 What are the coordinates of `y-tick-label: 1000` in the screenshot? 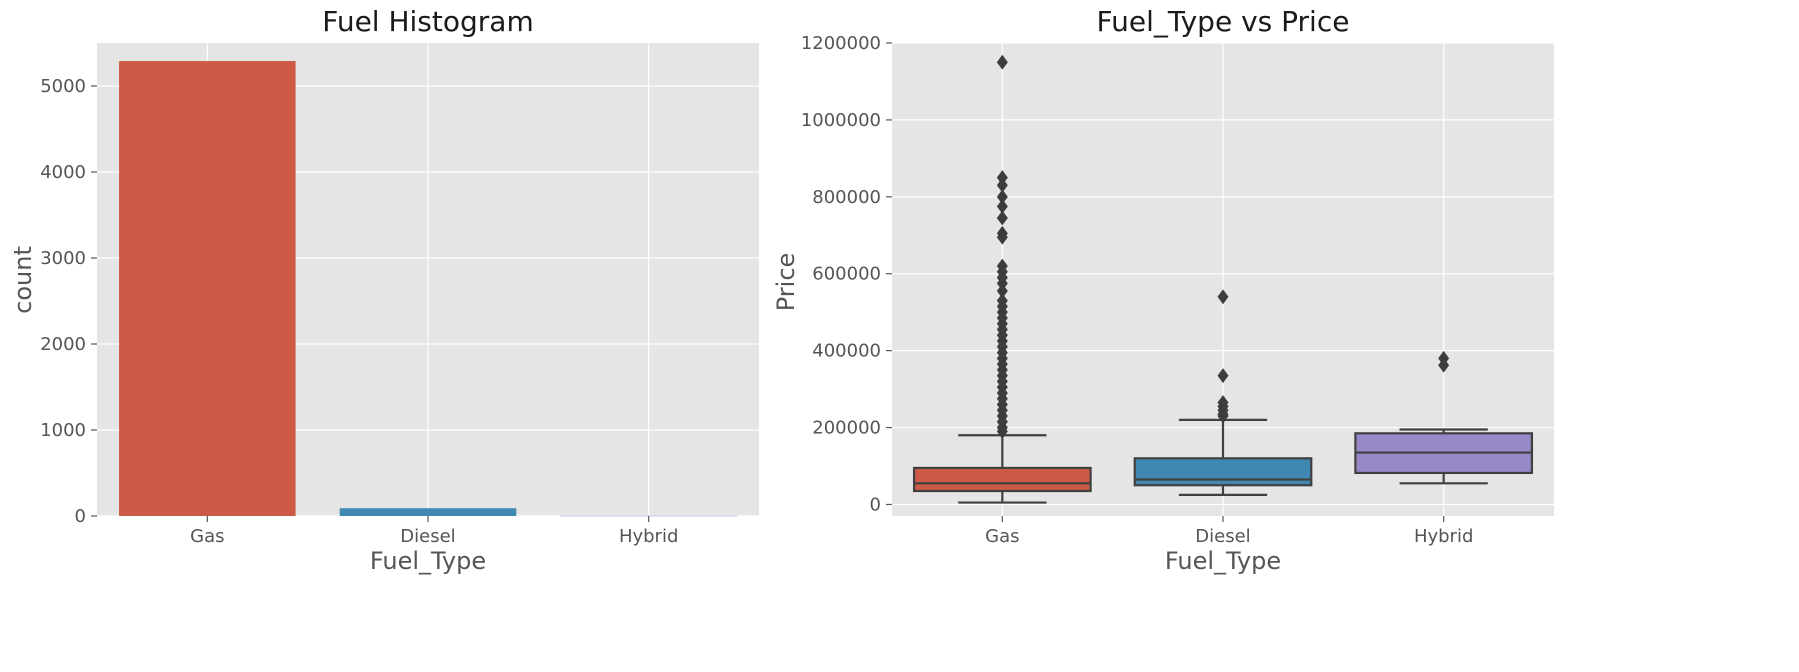 It's located at (63, 430).